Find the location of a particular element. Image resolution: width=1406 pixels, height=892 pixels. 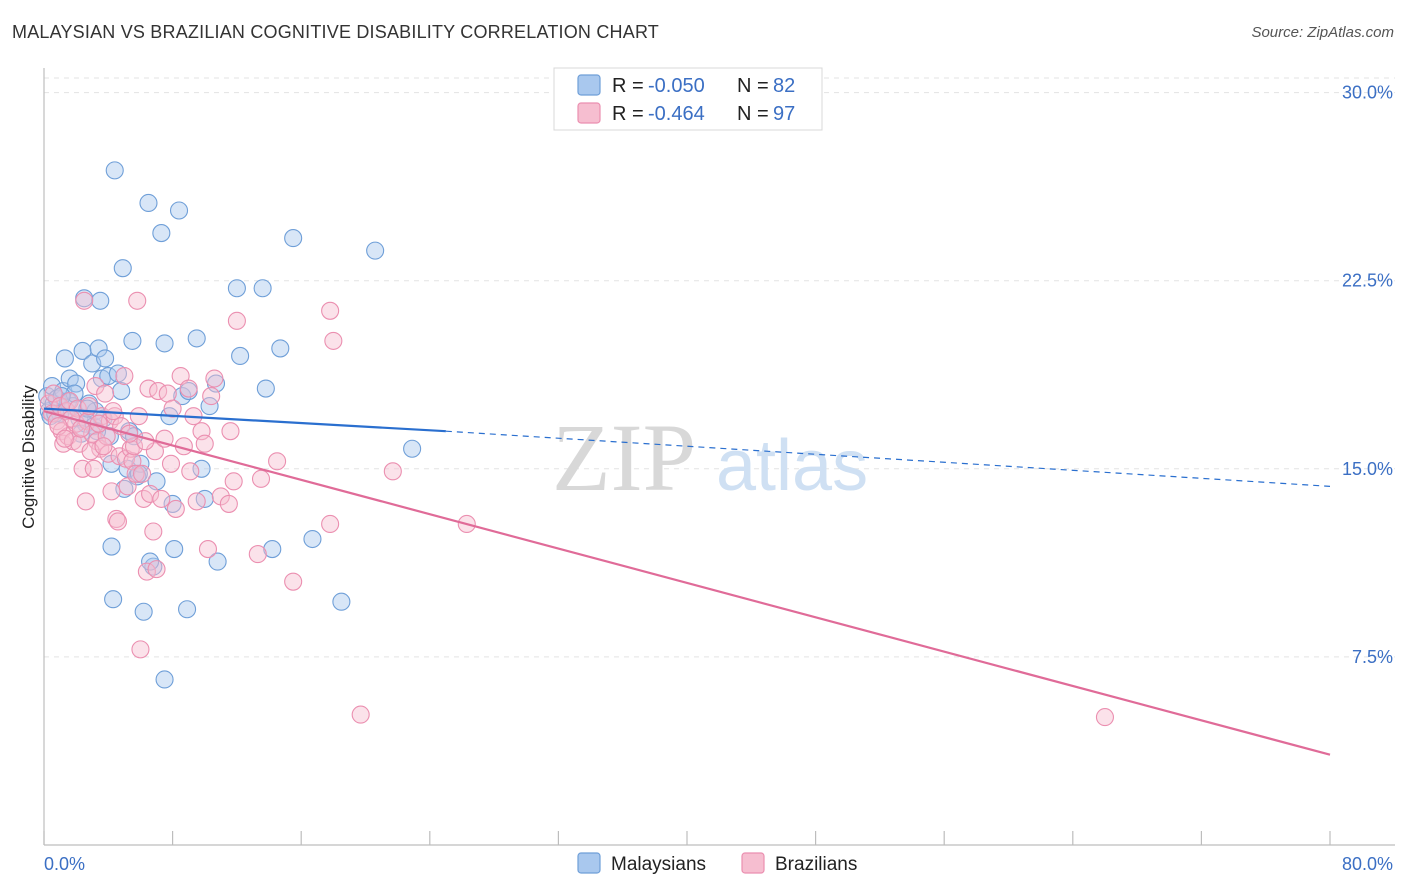

y-axis-title: Cognitive Disability is located at coordinates (28, 457).